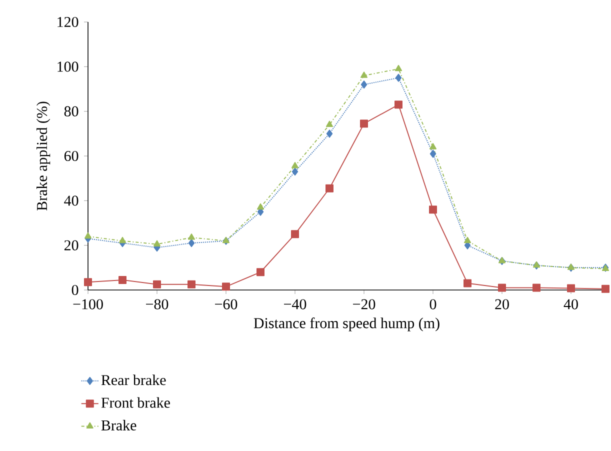 The width and height of the screenshot is (611, 451). Describe the element at coordinates (135, 402) in the screenshot. I see `legend-label: Front brake` at that location.